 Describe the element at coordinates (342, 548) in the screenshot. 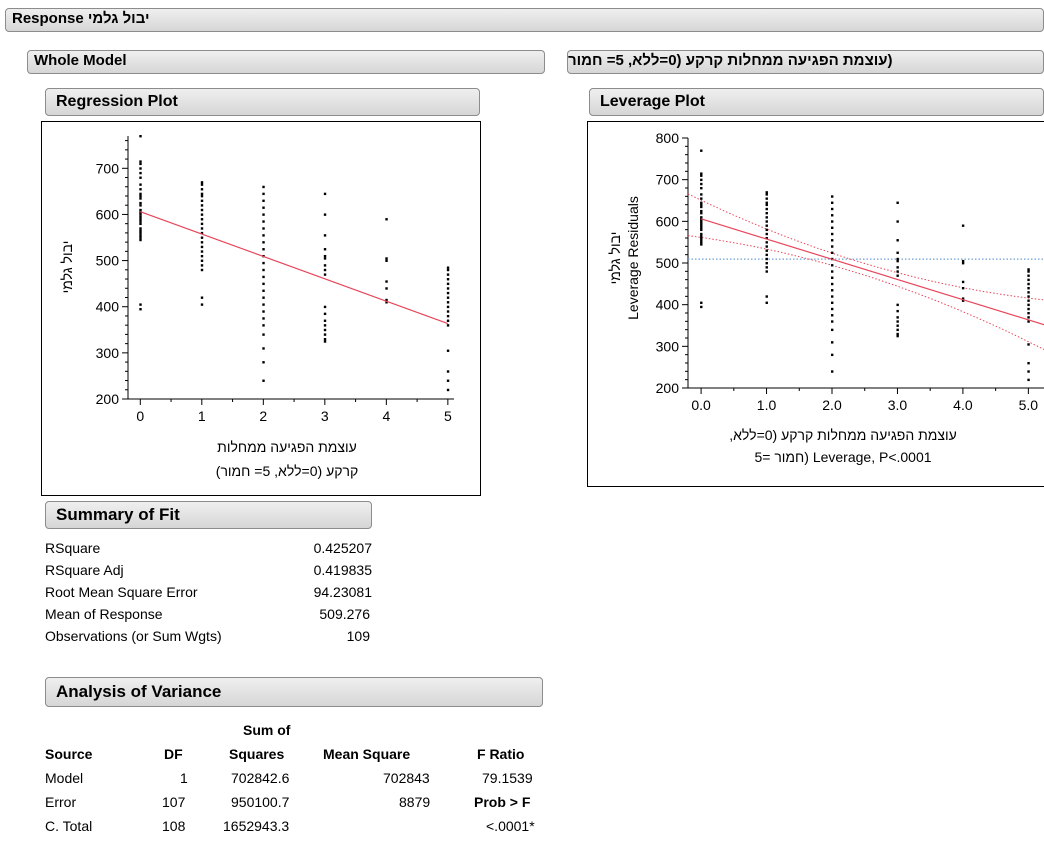

I see `stat-value: 0.425207` at that location.